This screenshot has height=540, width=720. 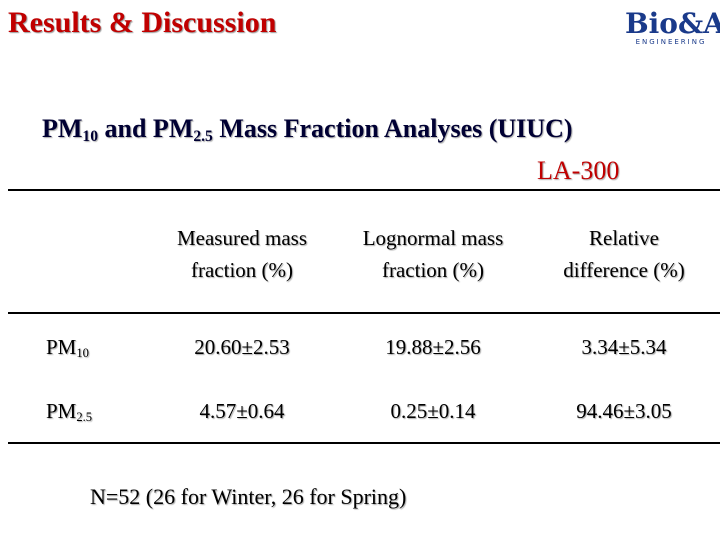 What do you see at coordinates (242, 238) in the screenshot?
I see `column-header: Measured mass` at bounding box center [242, 238].